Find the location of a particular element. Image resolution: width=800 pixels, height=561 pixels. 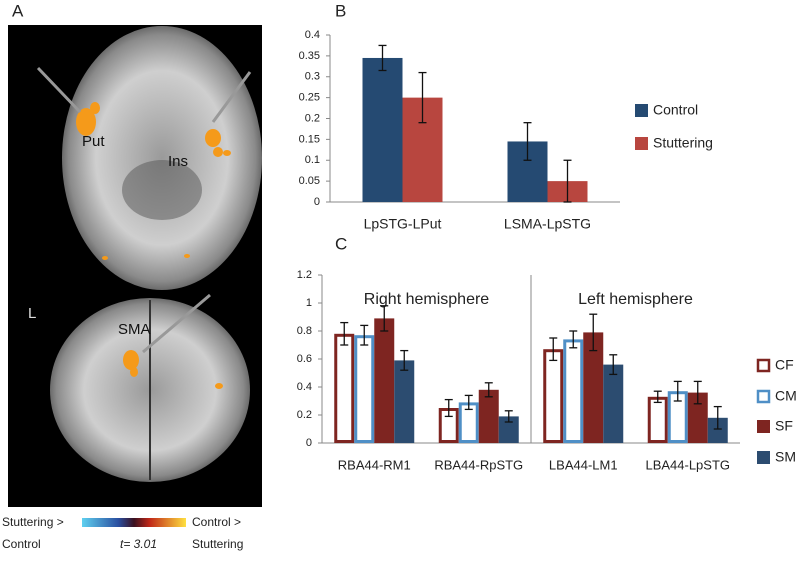

colorbar is located at coordinates (134, 522).